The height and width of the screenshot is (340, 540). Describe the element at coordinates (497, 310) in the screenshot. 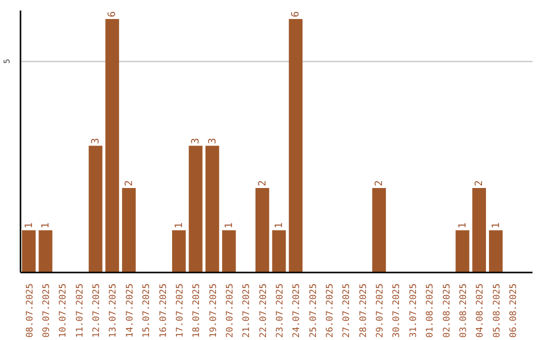

I see `x-tick-label: 05.08.2025` at that location.